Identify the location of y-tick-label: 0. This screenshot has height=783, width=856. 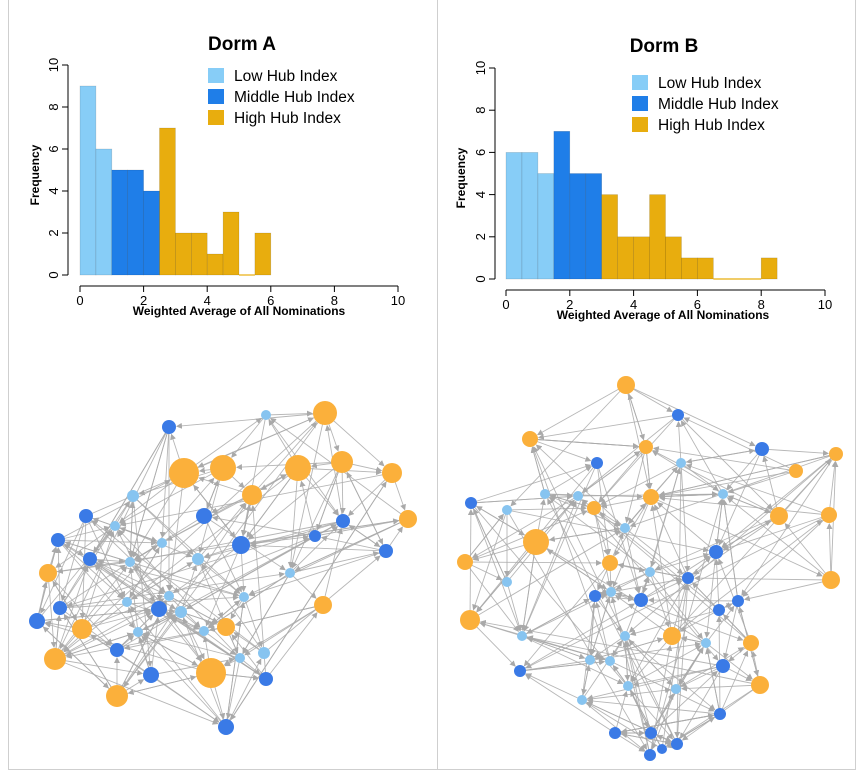
(53, 274).